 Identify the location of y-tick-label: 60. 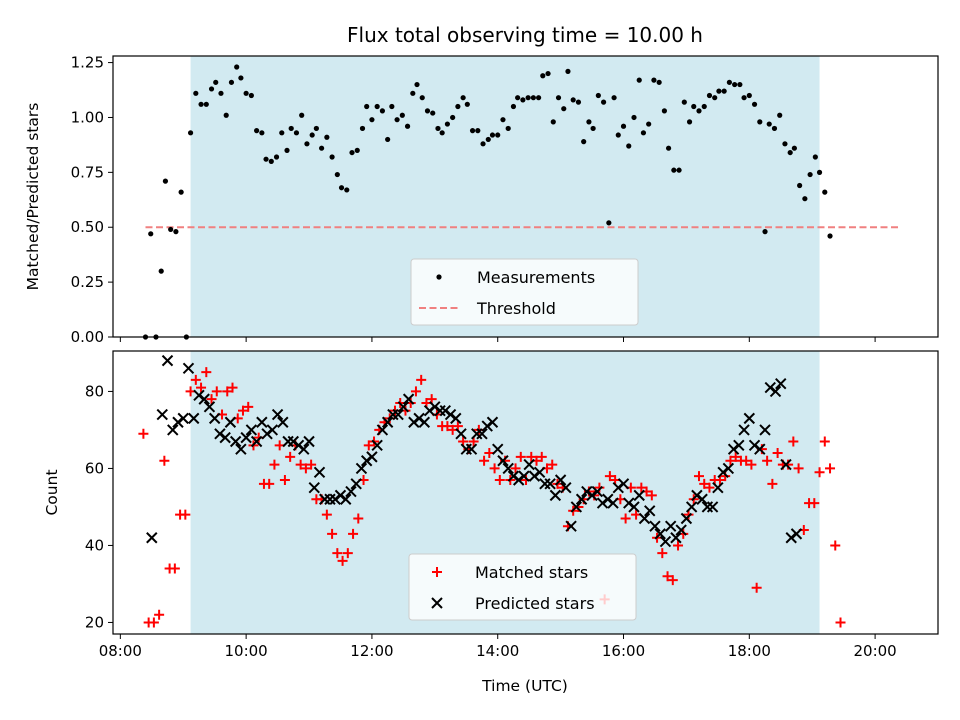
(94, 468).